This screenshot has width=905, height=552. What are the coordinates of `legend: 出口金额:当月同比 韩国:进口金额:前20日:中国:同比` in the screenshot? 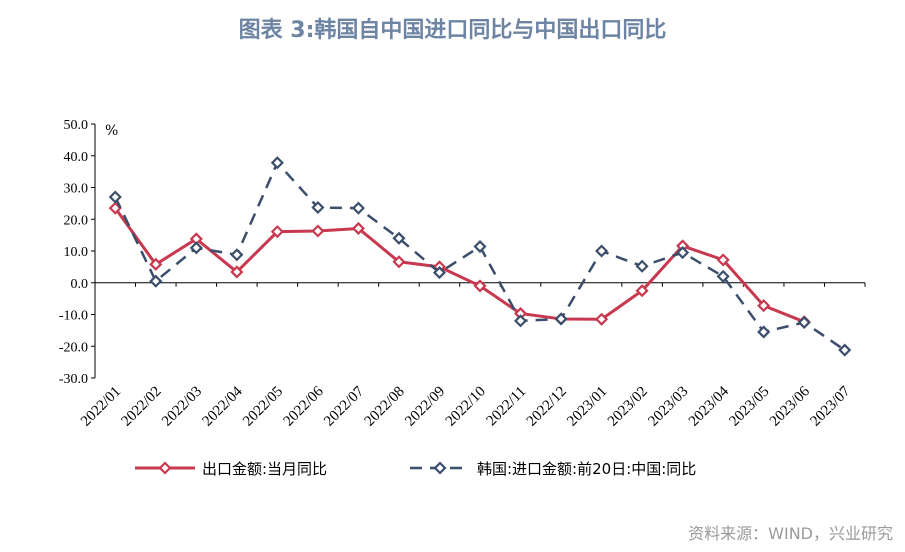 It's located at (415, 469).